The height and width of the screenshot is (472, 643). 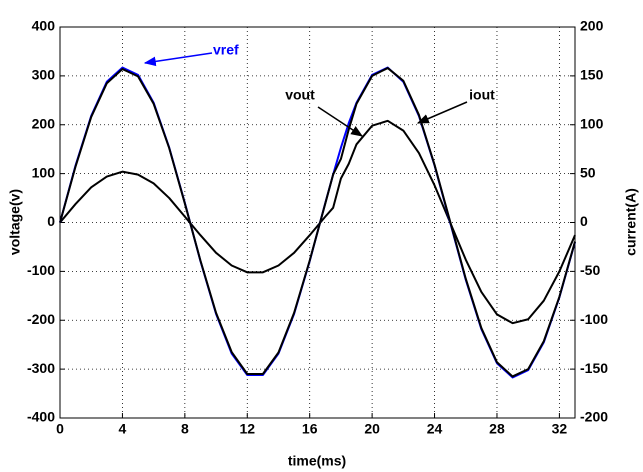 I want to click on y-tick-label: -300, so click(x=41, y=368).